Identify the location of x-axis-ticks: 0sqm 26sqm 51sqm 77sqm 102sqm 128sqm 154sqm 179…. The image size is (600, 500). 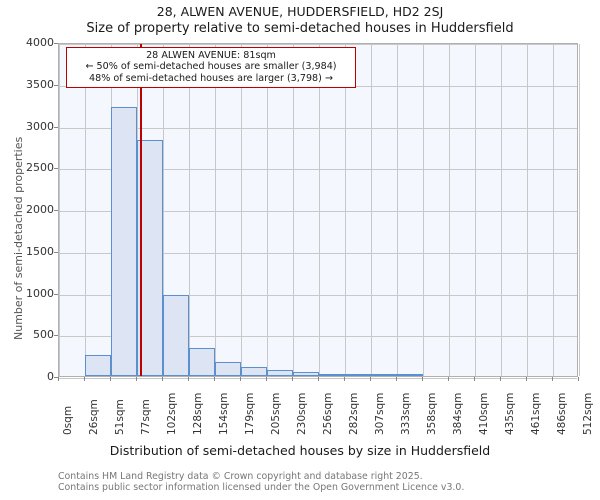
(300, 411).